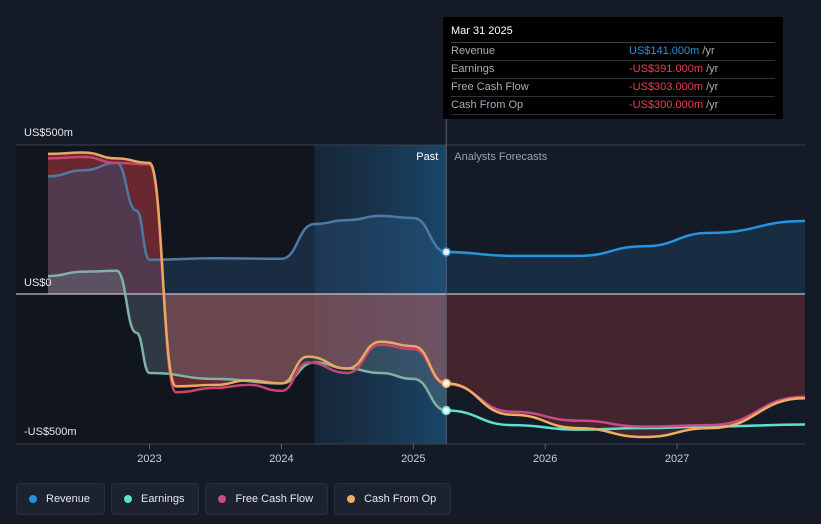 Image resolution: width=821 pixels, height=524 pixels. What do you see at coordinates (68, 499) in the screenshot?
I see `legend-label: Revenue` at bounding box center [68, 499].